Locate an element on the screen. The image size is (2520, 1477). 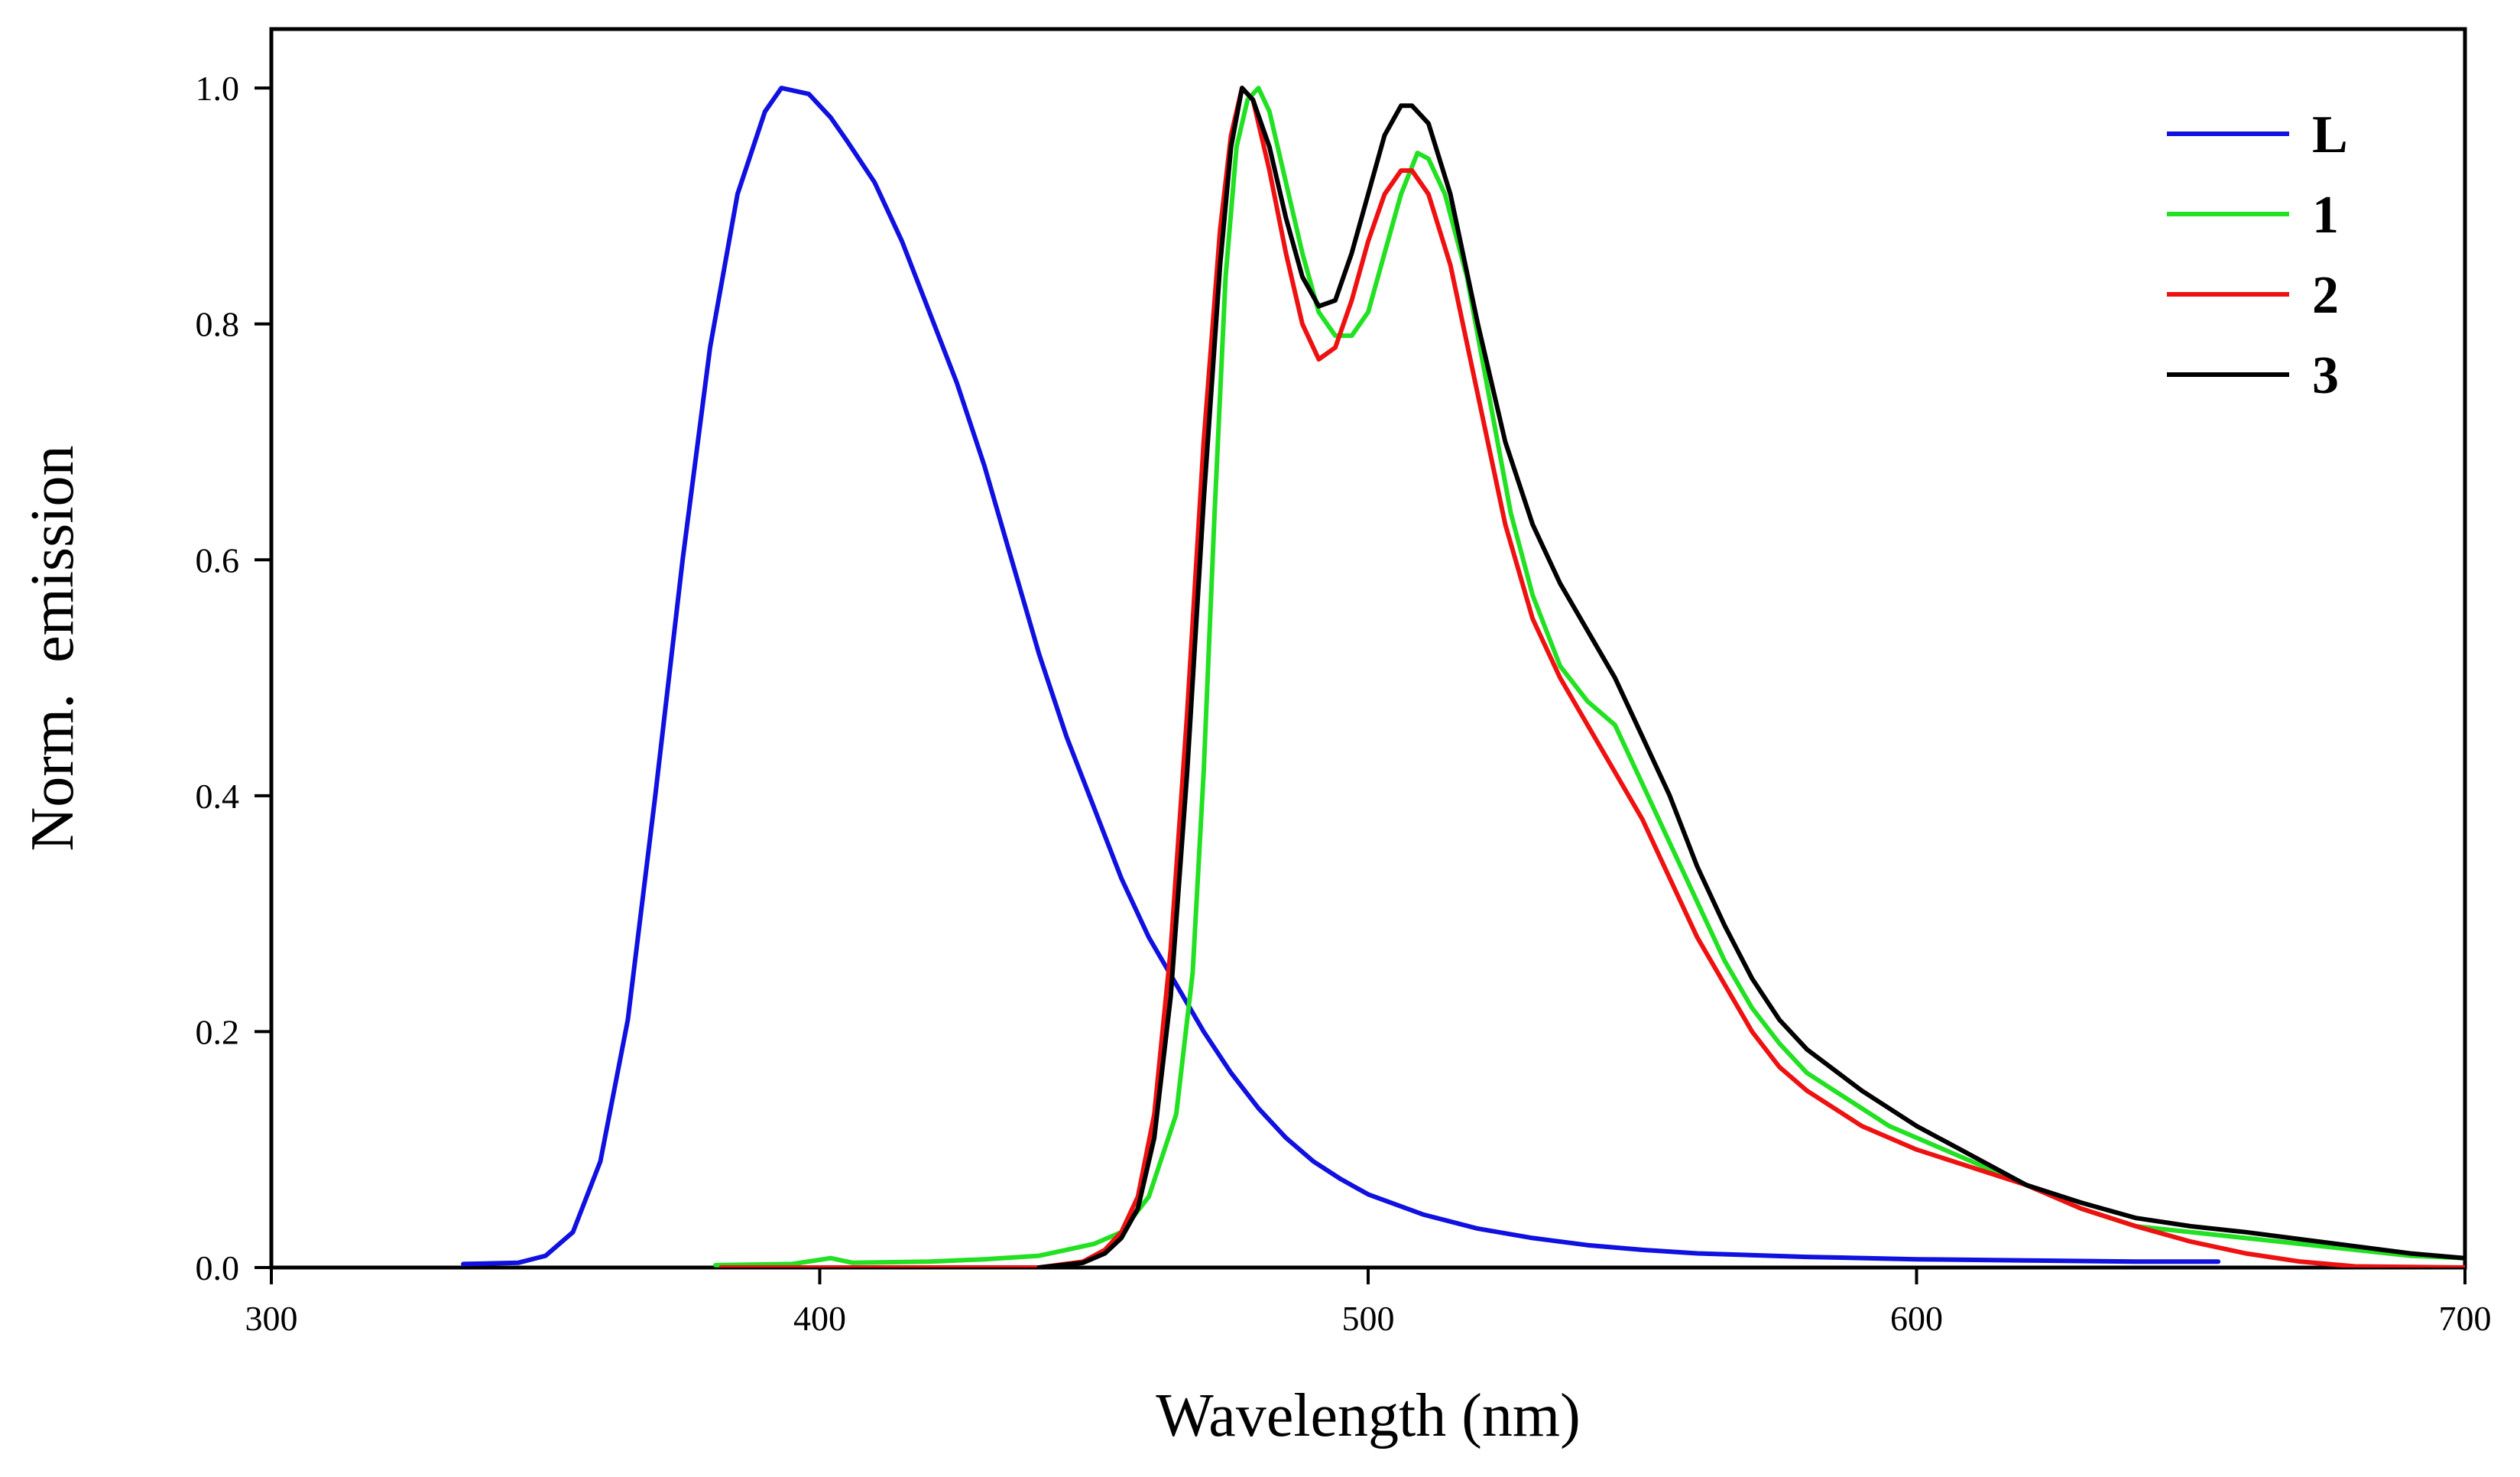
x-tick-label: 500 is located at coordinates (1368, 1318).